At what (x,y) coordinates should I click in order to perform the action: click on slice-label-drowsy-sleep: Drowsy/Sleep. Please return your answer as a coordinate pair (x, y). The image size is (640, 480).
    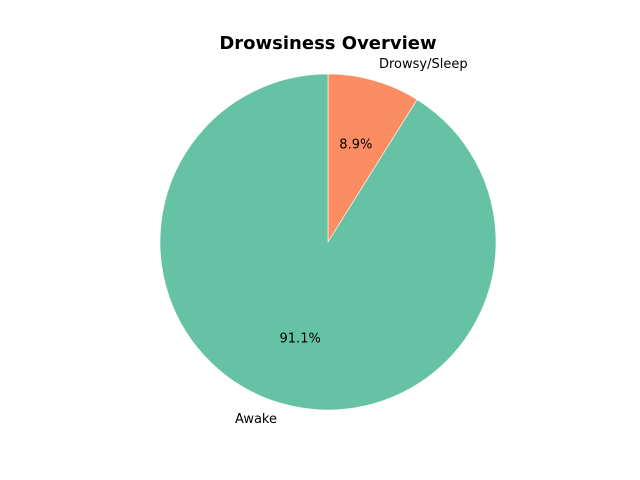
    Looking at the image, I should click on (423, 64).